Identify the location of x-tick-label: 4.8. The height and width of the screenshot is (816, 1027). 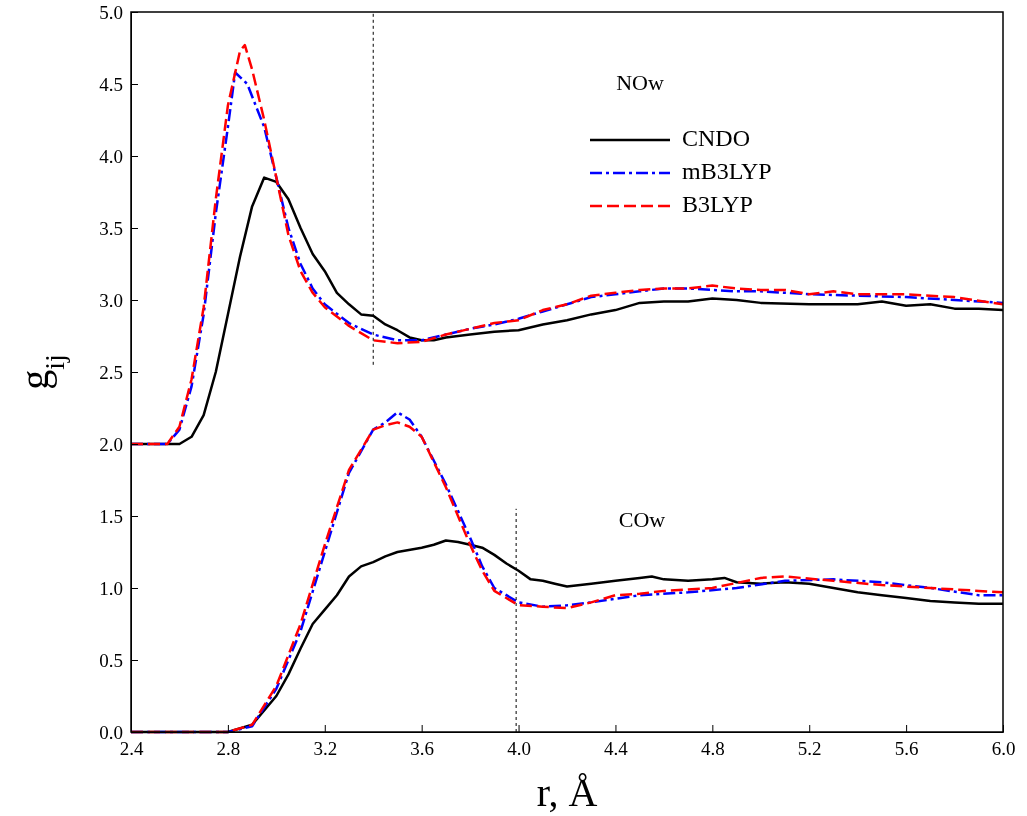
(712, 749).